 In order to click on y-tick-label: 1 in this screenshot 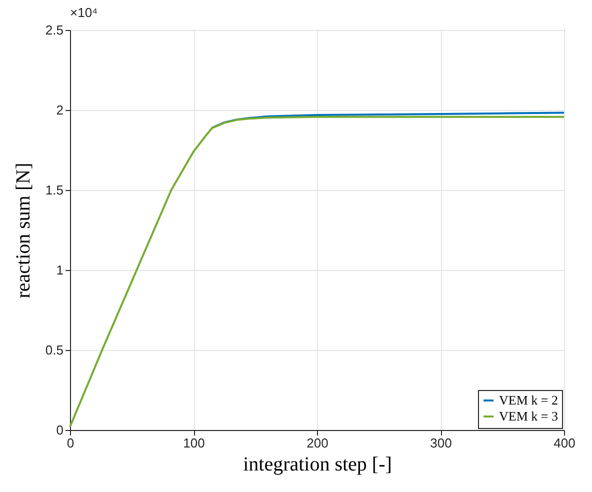, I will do `click(60, 270)`.